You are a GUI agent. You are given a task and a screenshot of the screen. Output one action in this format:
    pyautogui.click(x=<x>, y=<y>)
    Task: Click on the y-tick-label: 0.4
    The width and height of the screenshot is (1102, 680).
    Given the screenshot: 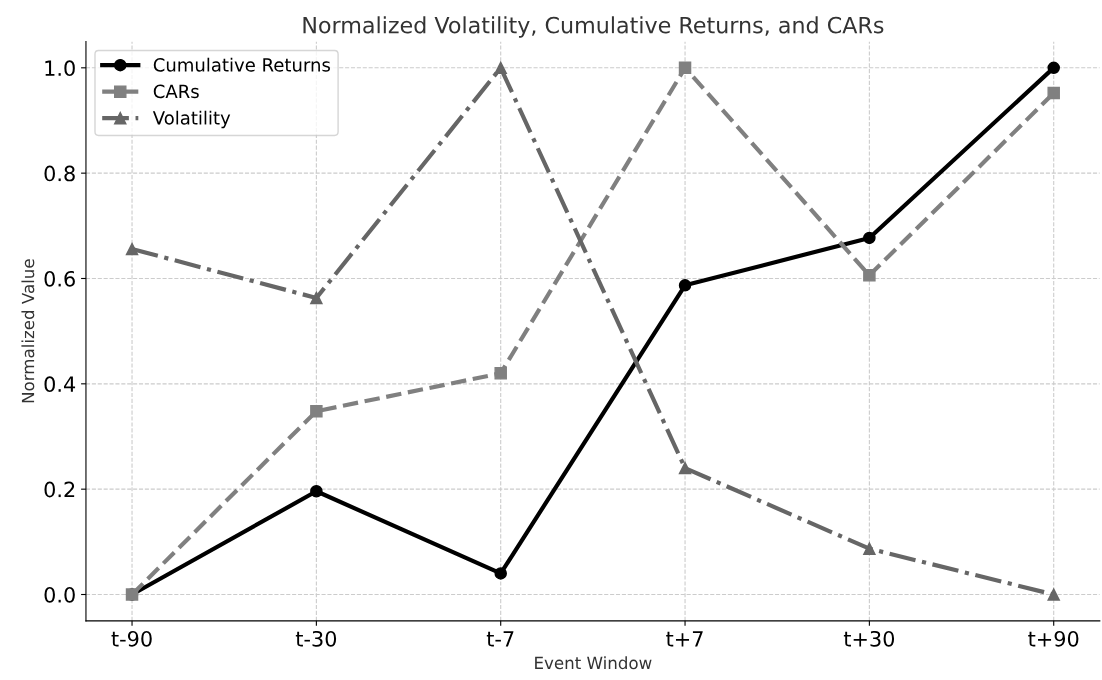 What is the action you would take?
    pyautogui.click(x=60, y=384)
    